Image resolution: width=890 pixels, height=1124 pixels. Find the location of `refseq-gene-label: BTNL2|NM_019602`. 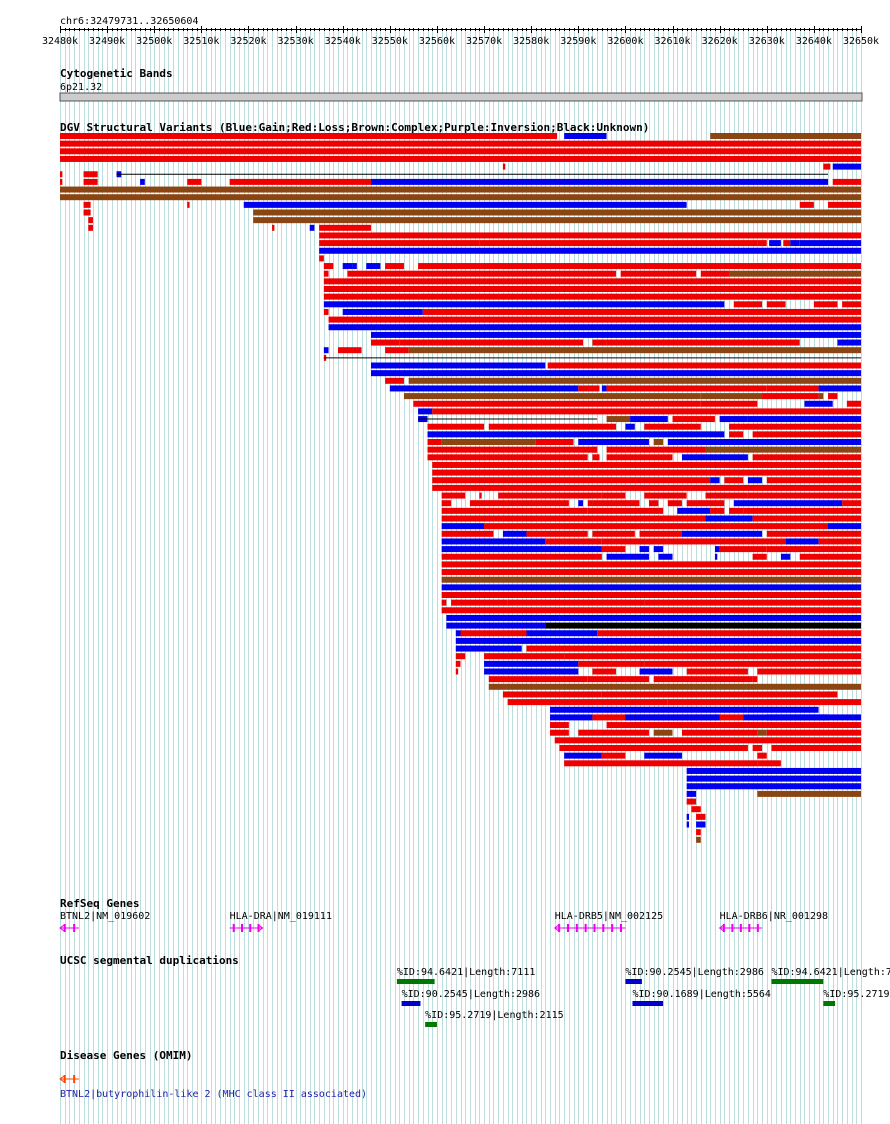

refseq-gene-label: BTNL2|NM_019602 is located at coordinates (105, 916).